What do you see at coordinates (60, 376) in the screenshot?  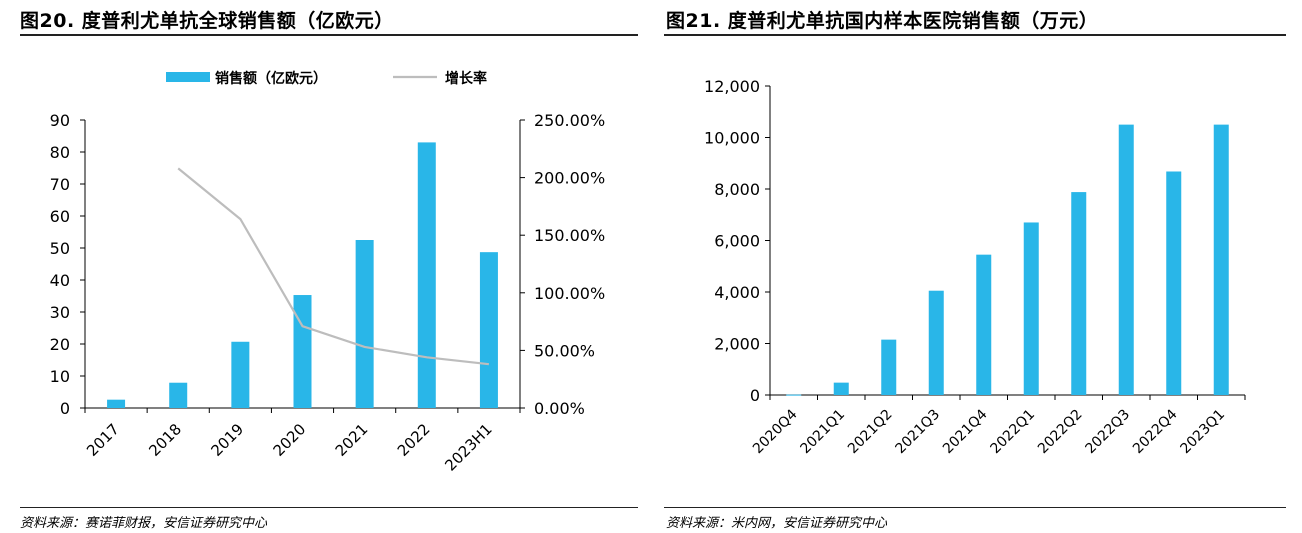 I see `y-tick-label: 10` at bounding box center [60, 376].